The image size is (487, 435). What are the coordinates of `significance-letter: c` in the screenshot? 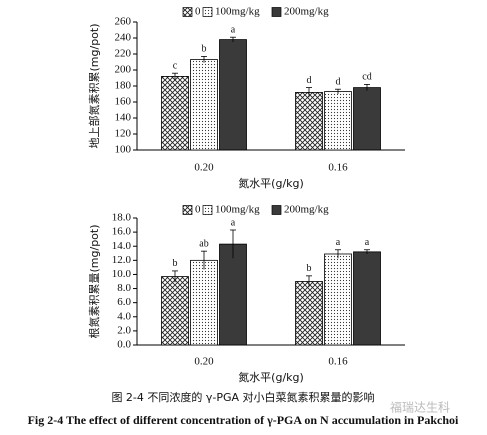 It's located at (175, 65).